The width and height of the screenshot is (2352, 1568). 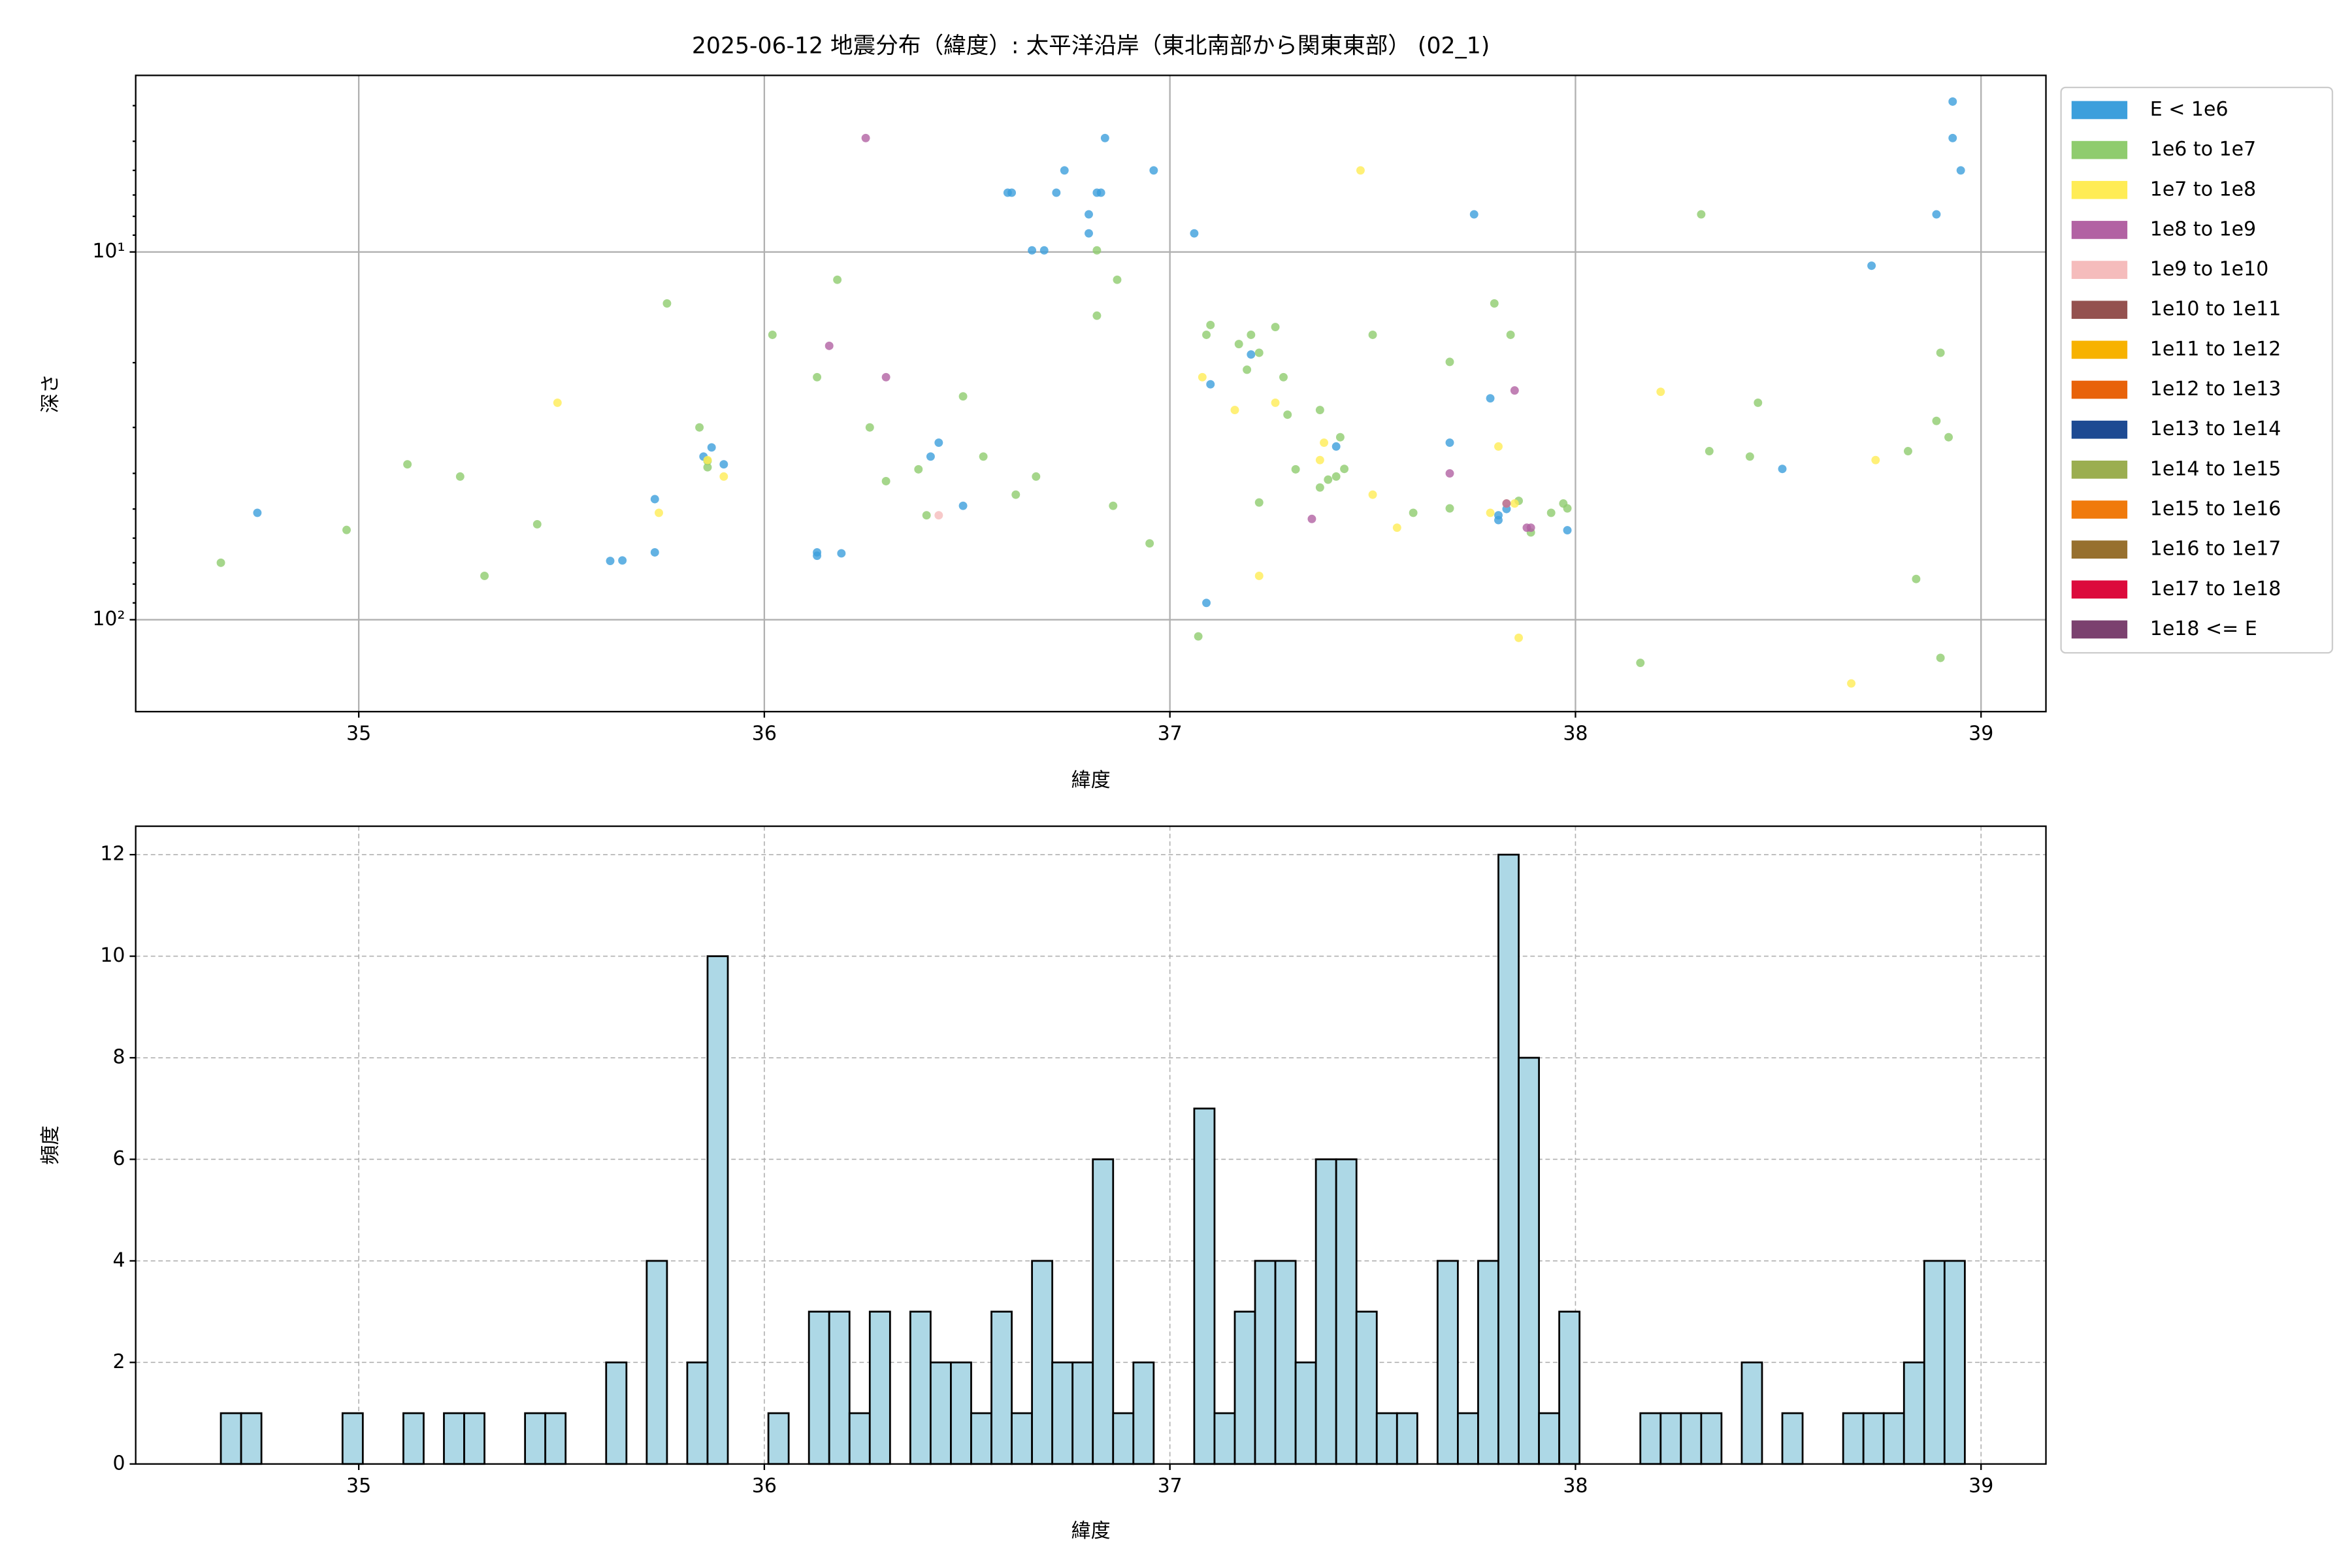 What do you see at coordinates (2189, 109) in the screenshot?
I see `legend-label: E < 1e6` at bounding box center [2189, 109].